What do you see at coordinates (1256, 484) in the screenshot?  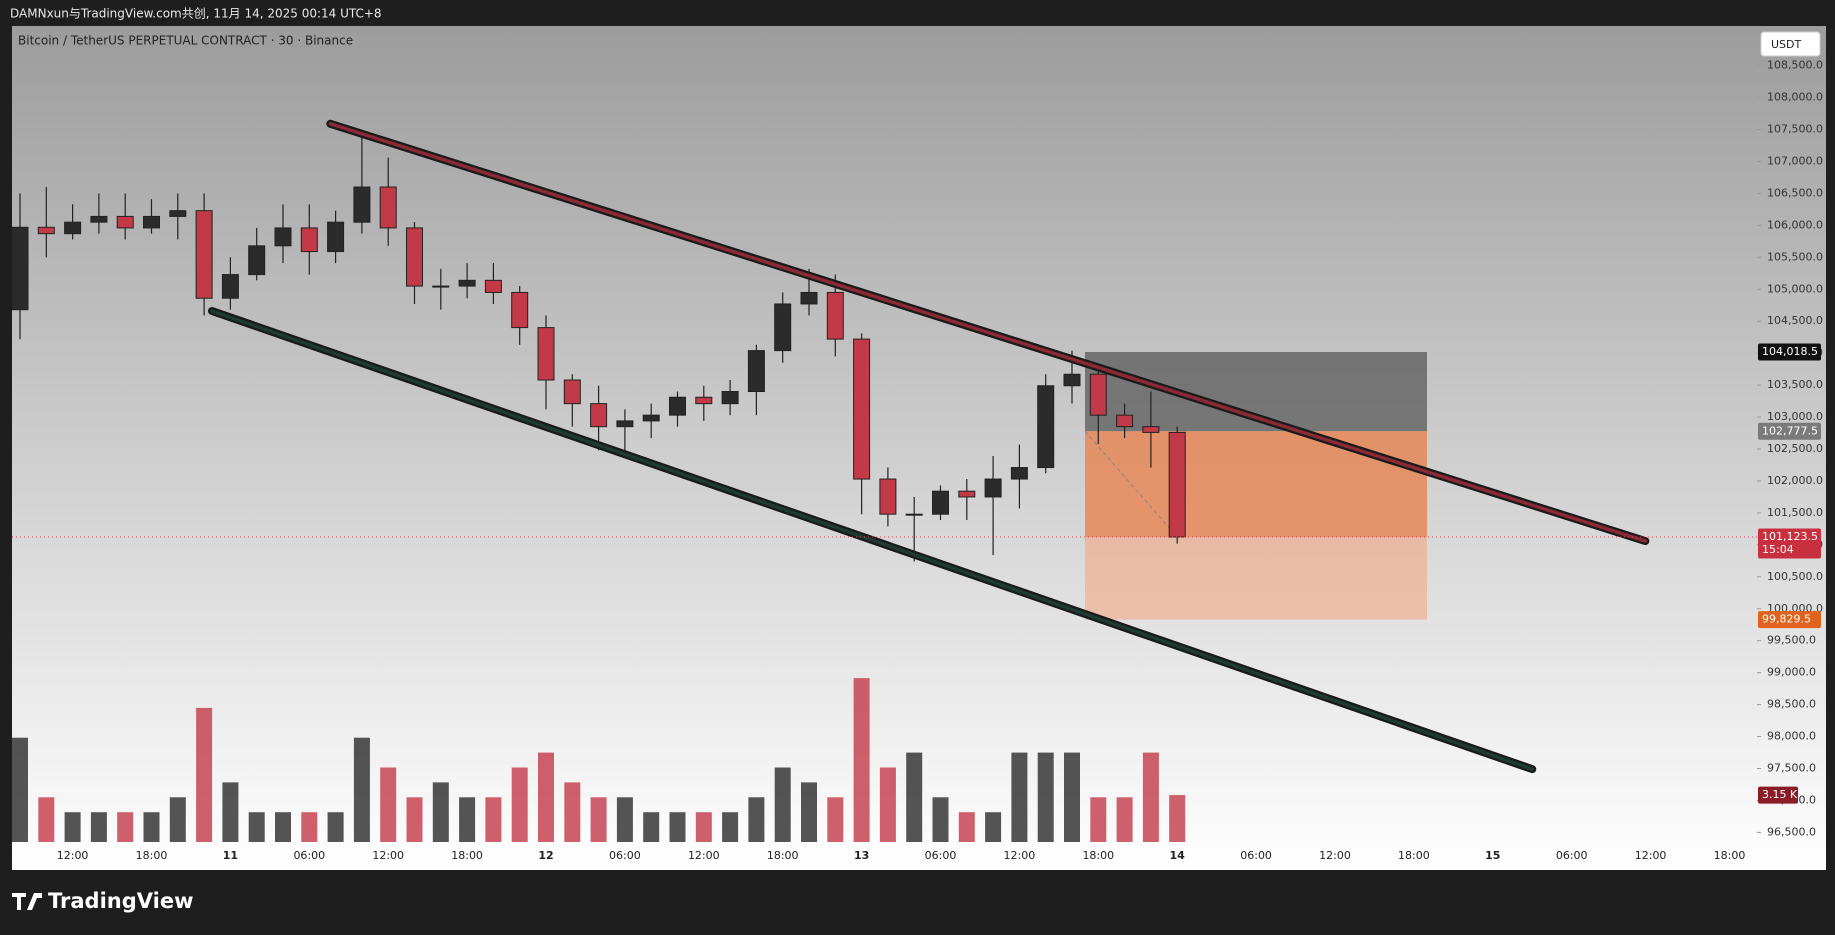 I see `open-profit-zone` at bounding box center [1256, 484].